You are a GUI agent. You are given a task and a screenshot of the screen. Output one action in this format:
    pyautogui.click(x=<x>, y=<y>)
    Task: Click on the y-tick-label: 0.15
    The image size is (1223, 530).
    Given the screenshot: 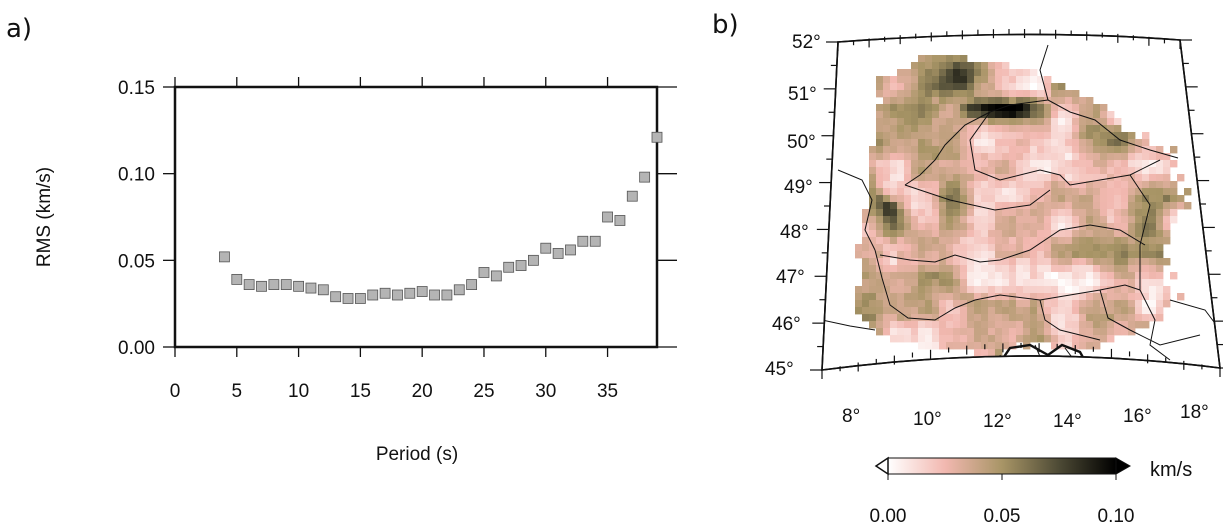 What is the action you would take?
    pyautogui.click(x=136, y=88)
    